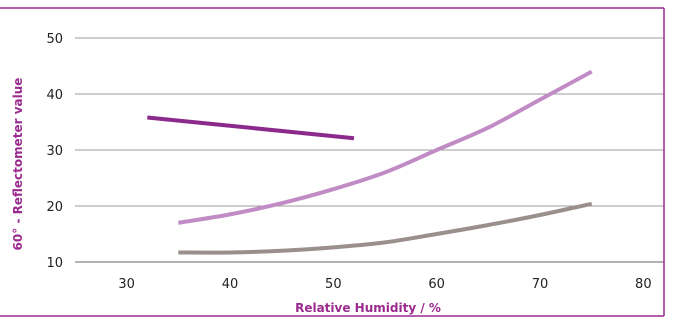 The width and height of the screenshot is (675, 324). Describe the element at coordinates (18, 164) in the screenshot. I see `y-axis-label: 60° - Reflectometer value` at that location.